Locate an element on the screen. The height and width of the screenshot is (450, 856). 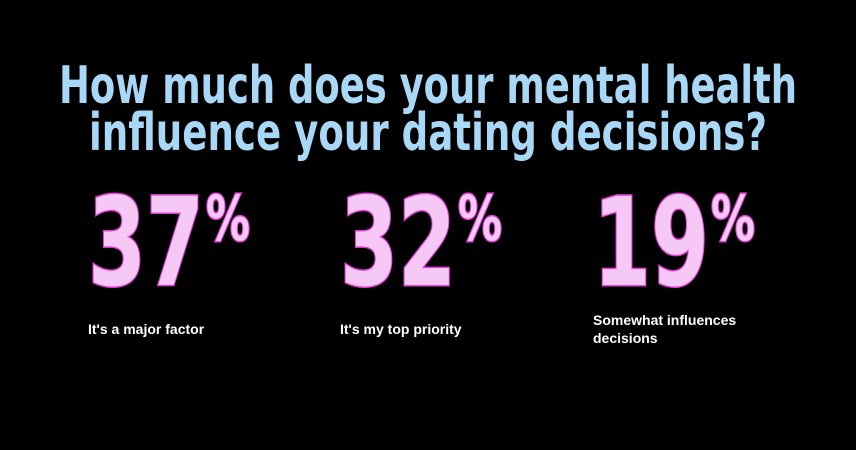
stat-label: It's my top priority is located at coordinates (401, 329).